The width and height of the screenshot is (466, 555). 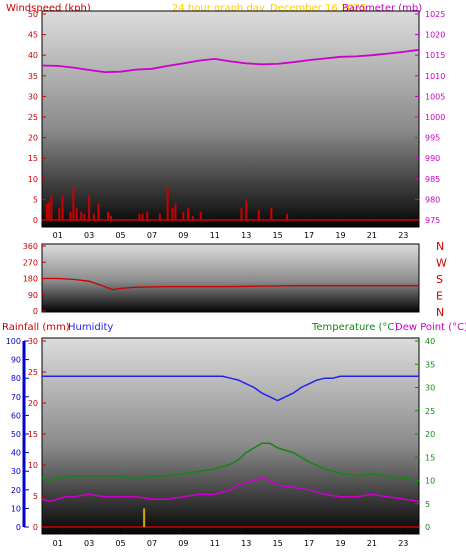 I want to click on rainfall-tick-label: 20, so click(x=33, y=403).